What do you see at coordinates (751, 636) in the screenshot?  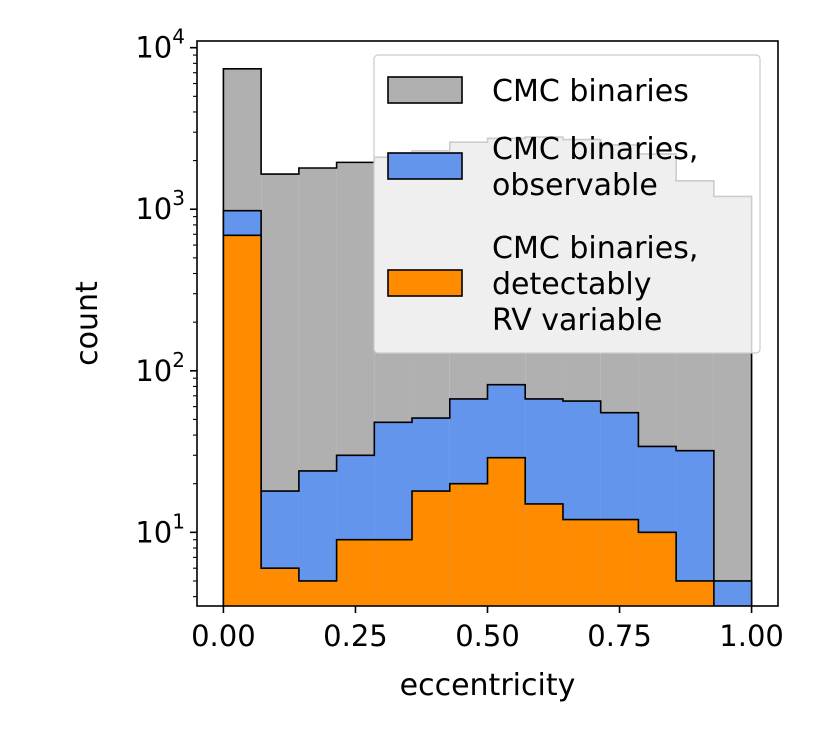 I see `x-tick-label: 1.00` at bounding box center [751, 636].